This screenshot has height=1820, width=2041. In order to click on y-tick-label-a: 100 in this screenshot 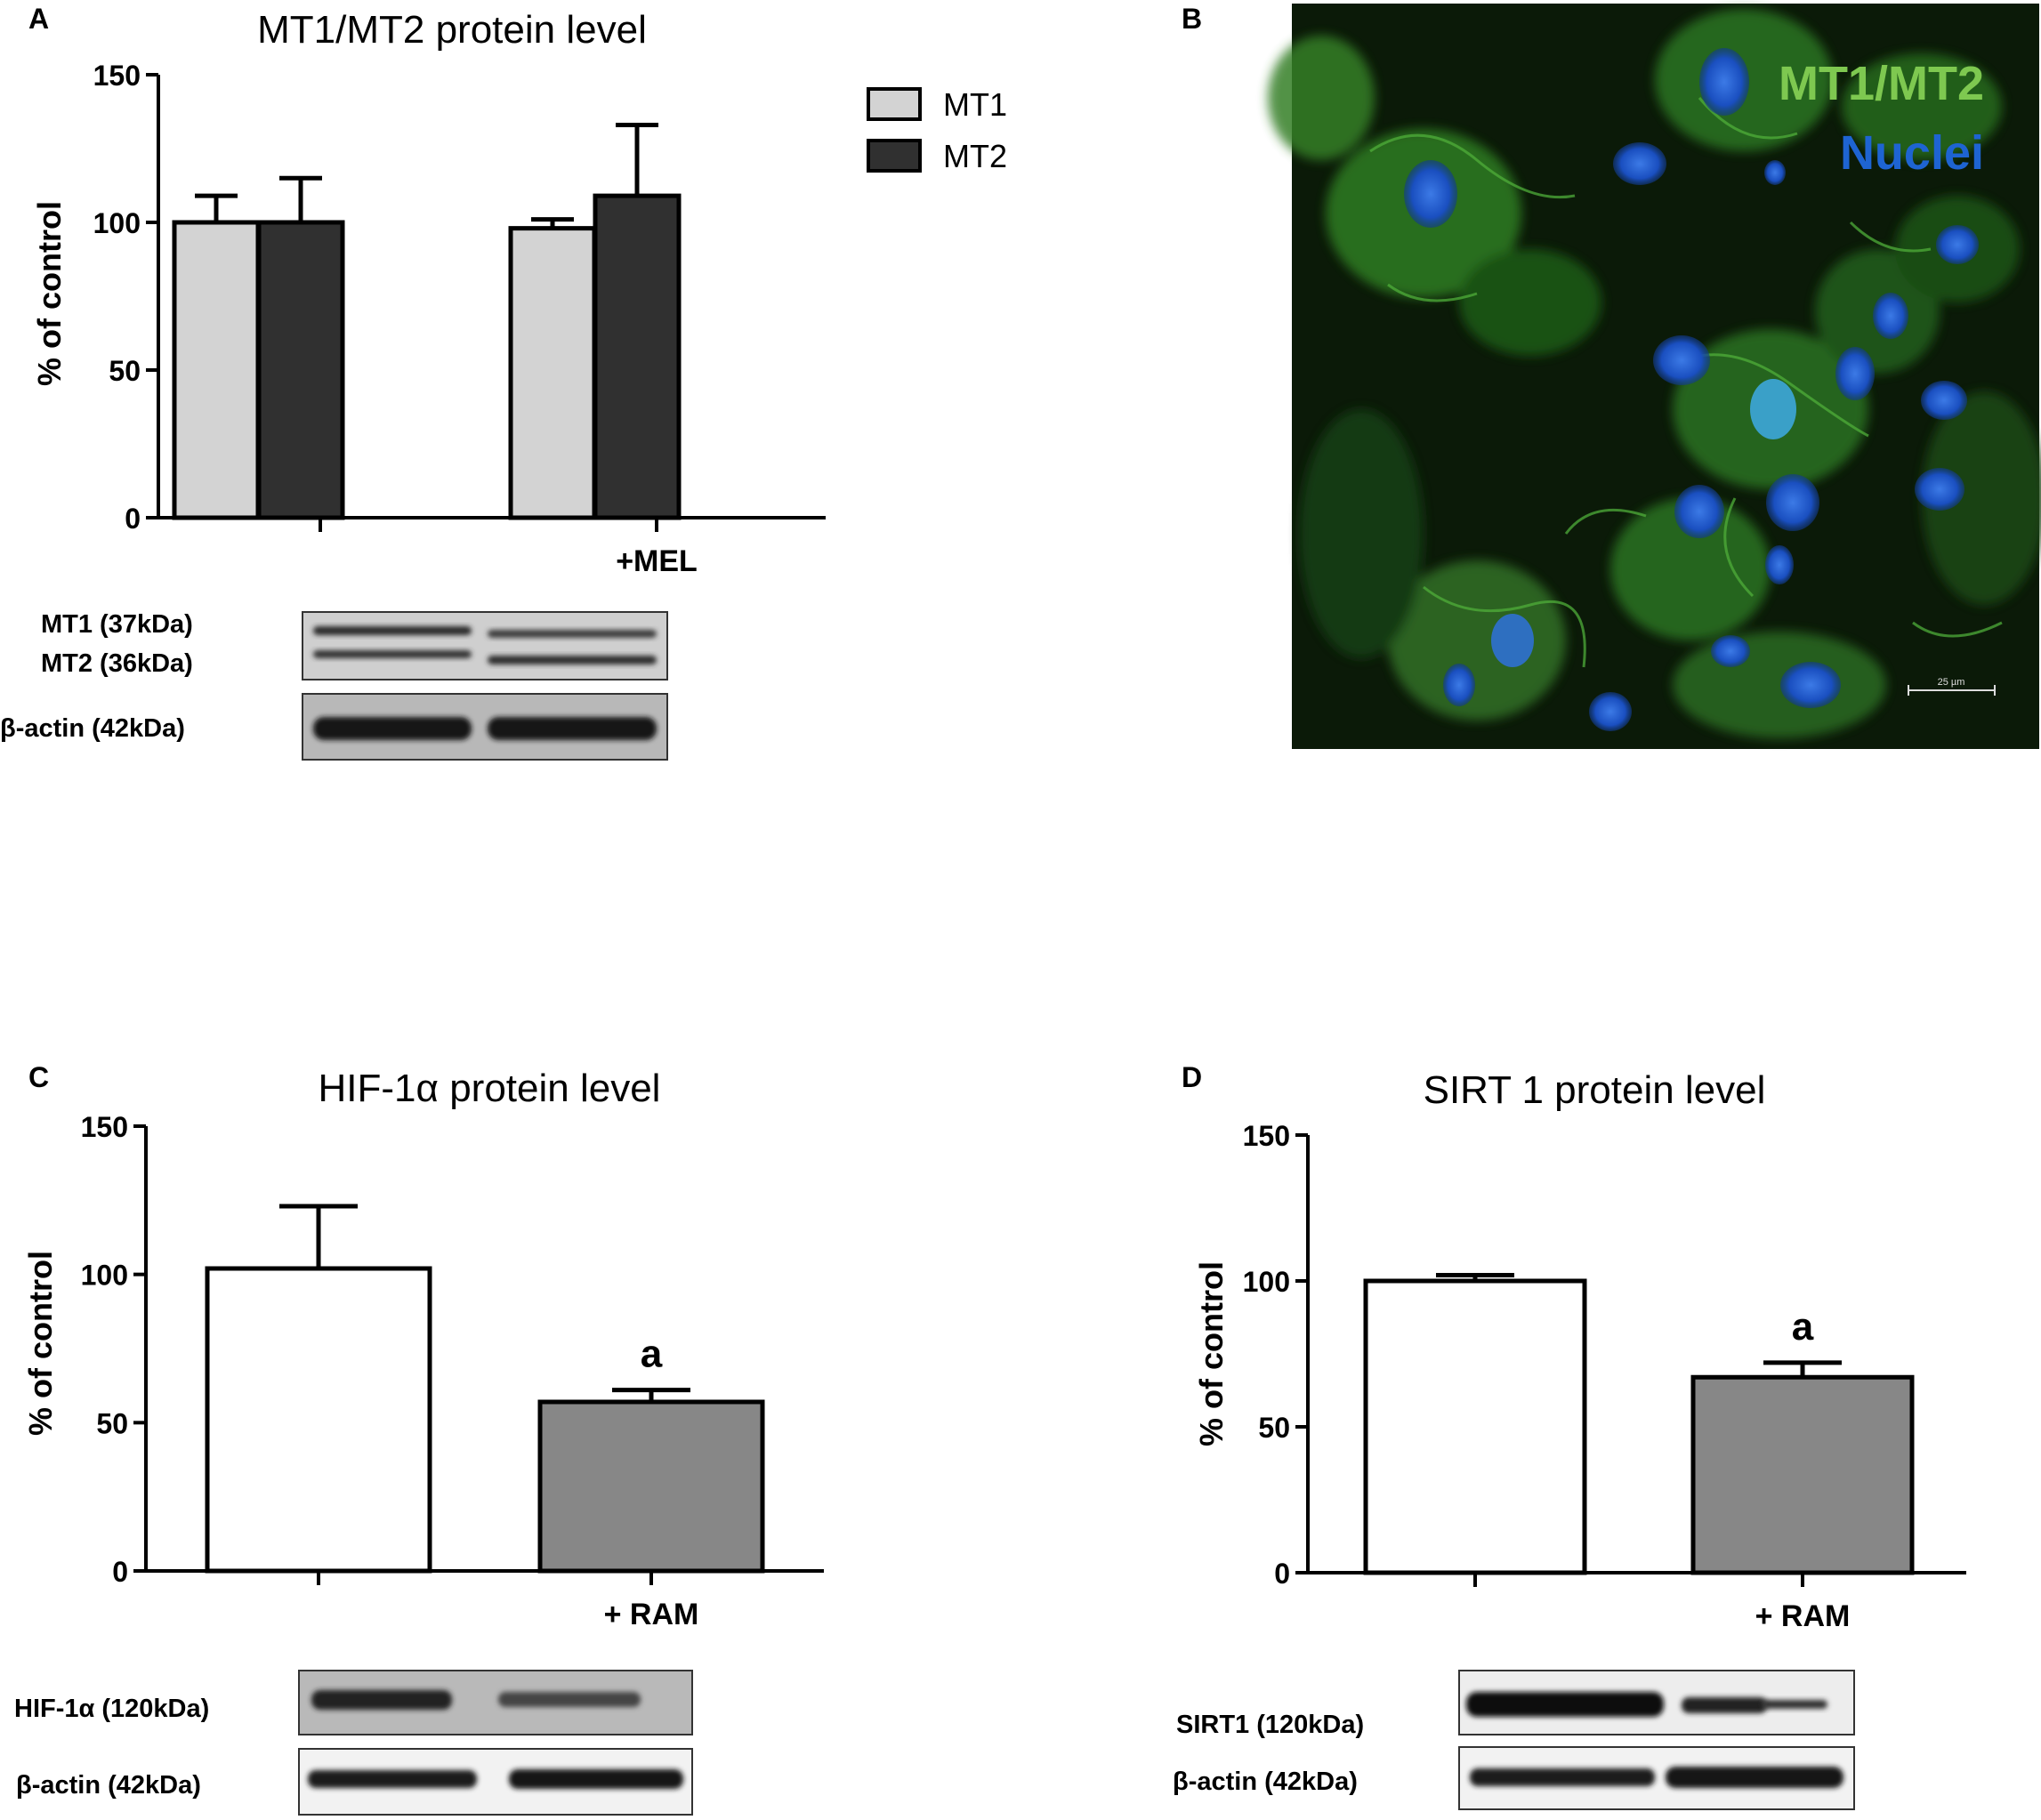, I will do `click(117, 223)`.